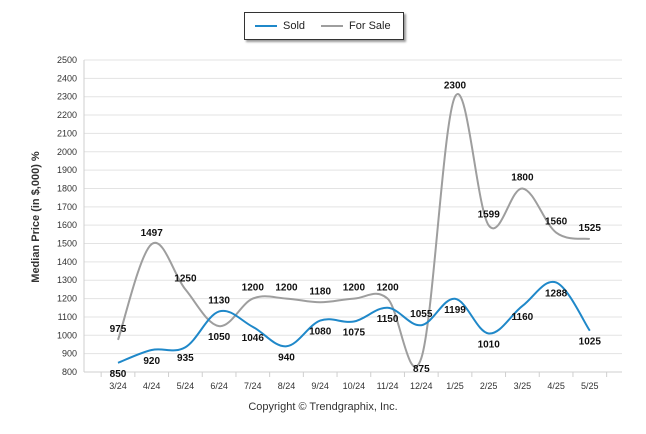 This screenshot has height=434, width=646. What do you see at coordinates (590, 386) in the screenshot?
I see `x-tick-label: 5/25` at bounding box center [590, 386].